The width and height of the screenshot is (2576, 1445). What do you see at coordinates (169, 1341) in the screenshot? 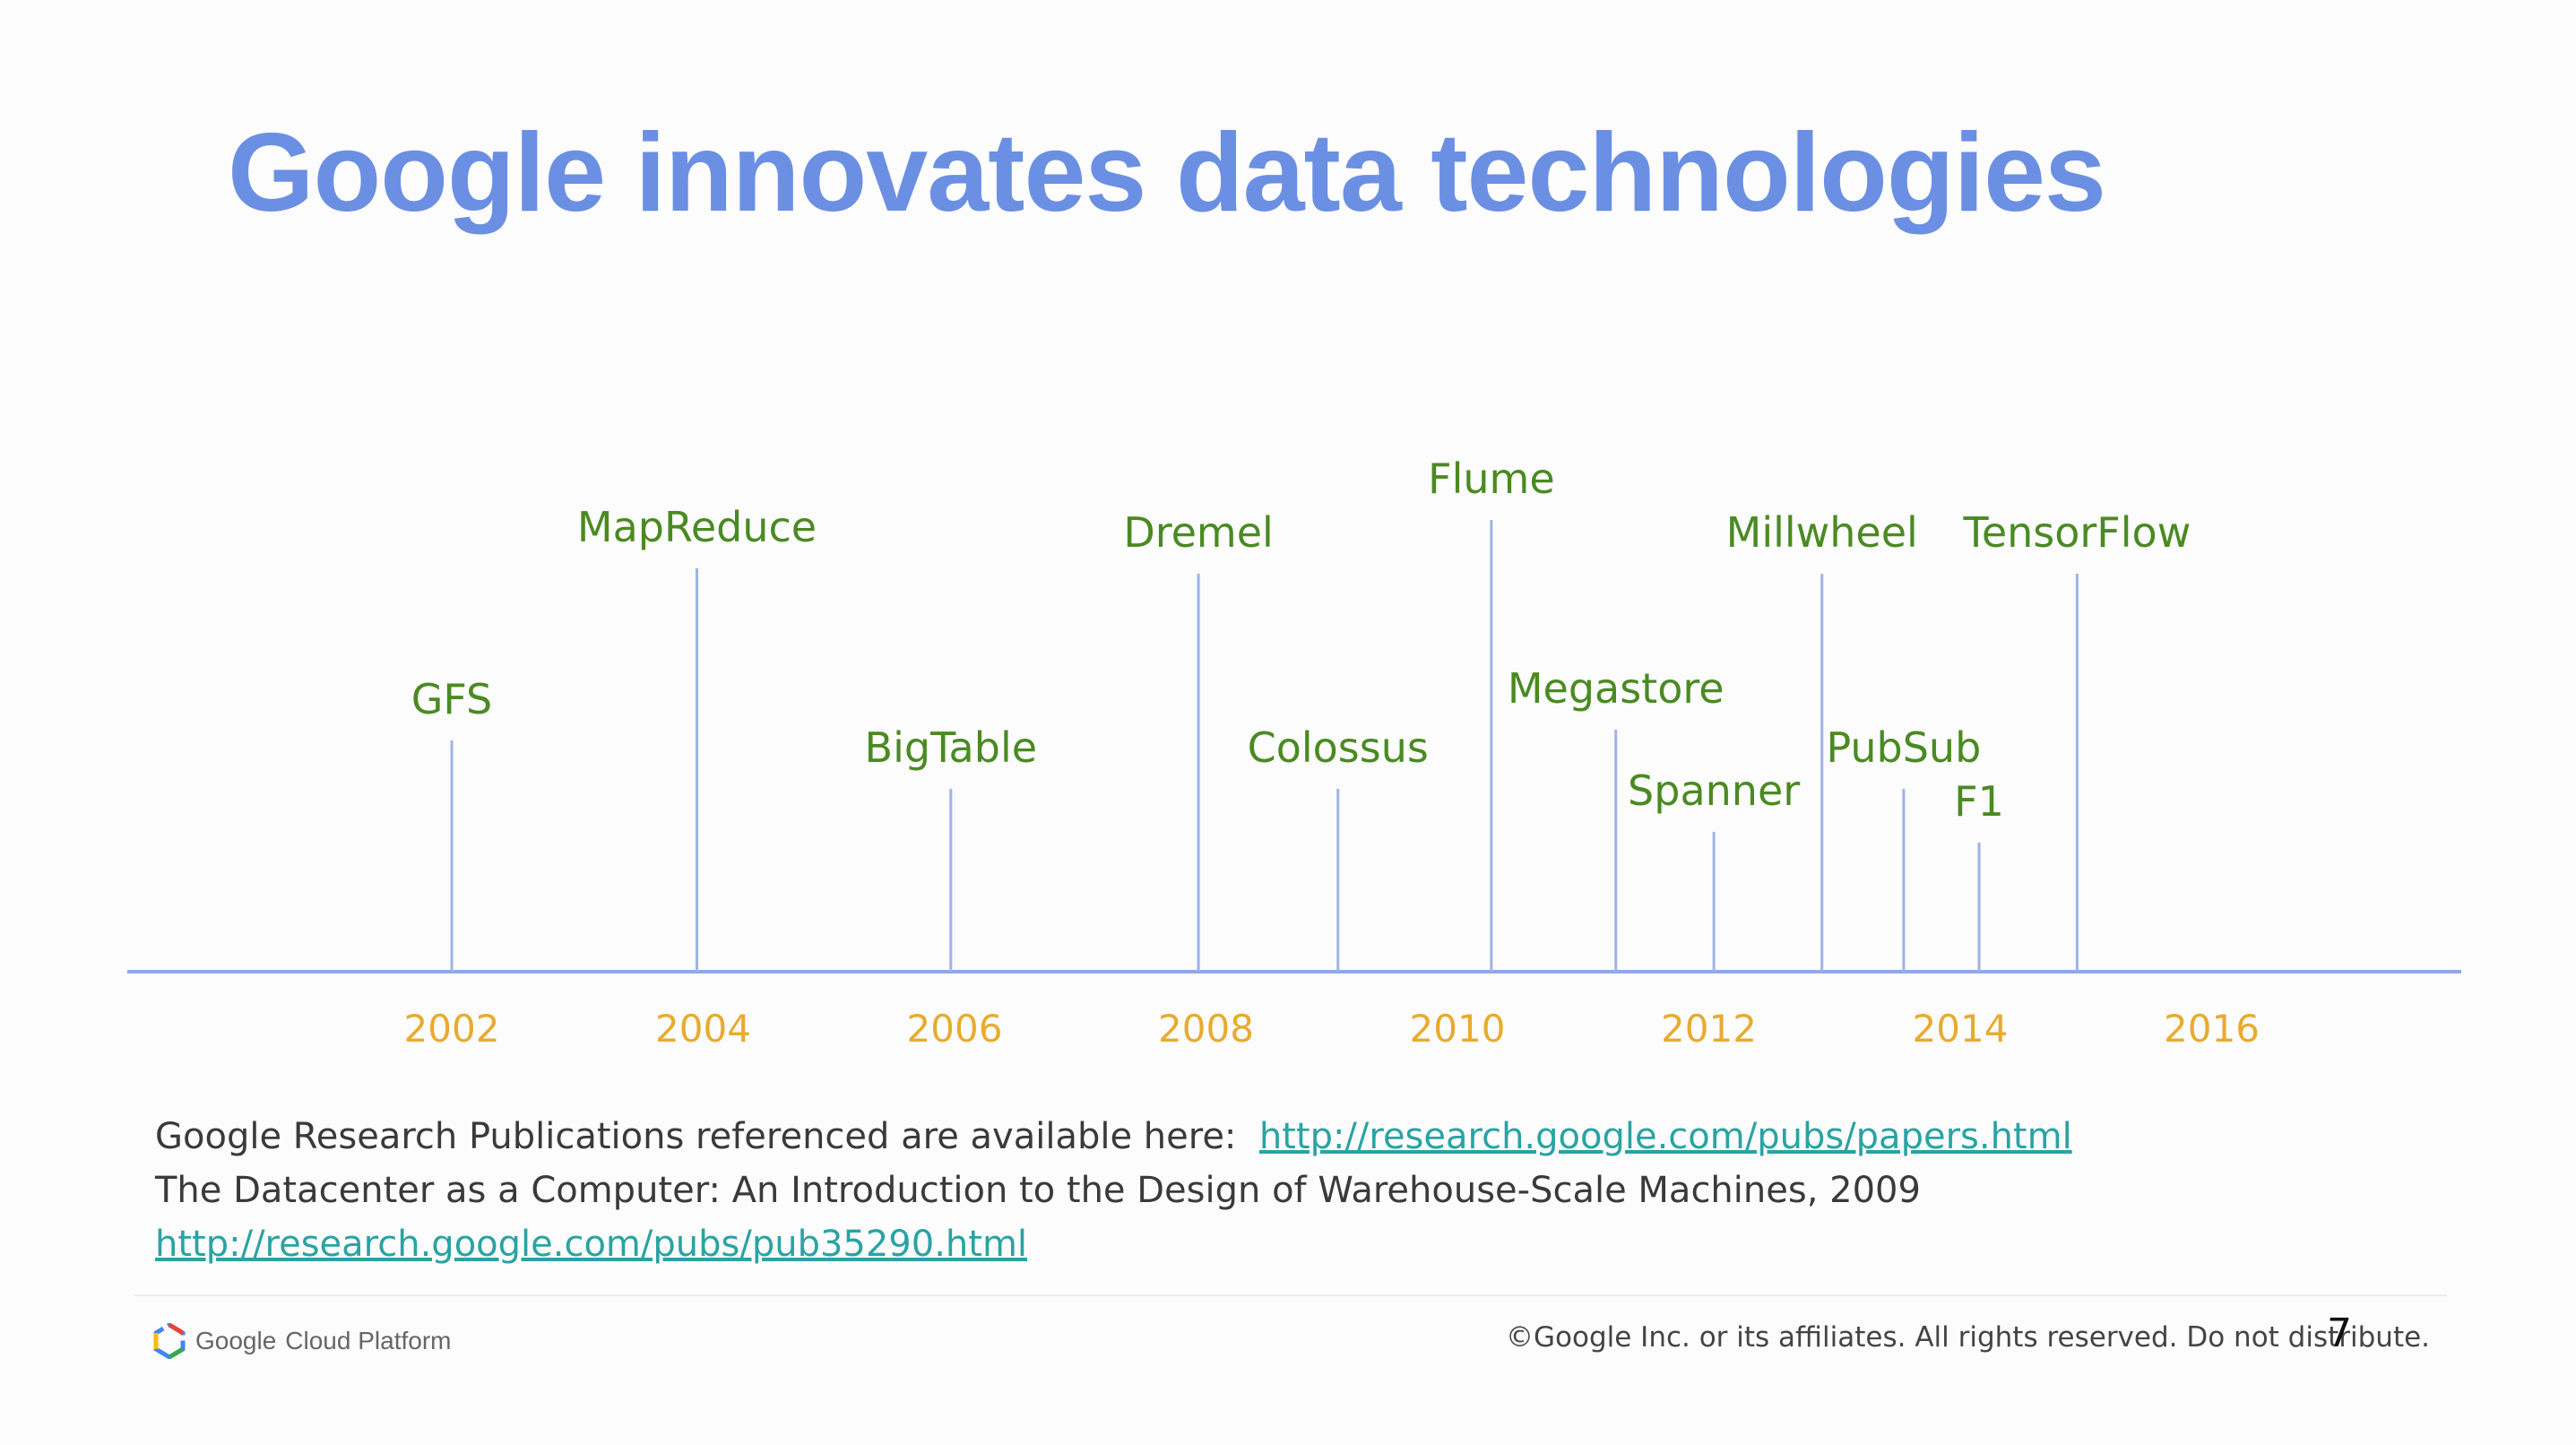
I see `google-cloud-hexagon-icon` at bounding box center [169, 1341].